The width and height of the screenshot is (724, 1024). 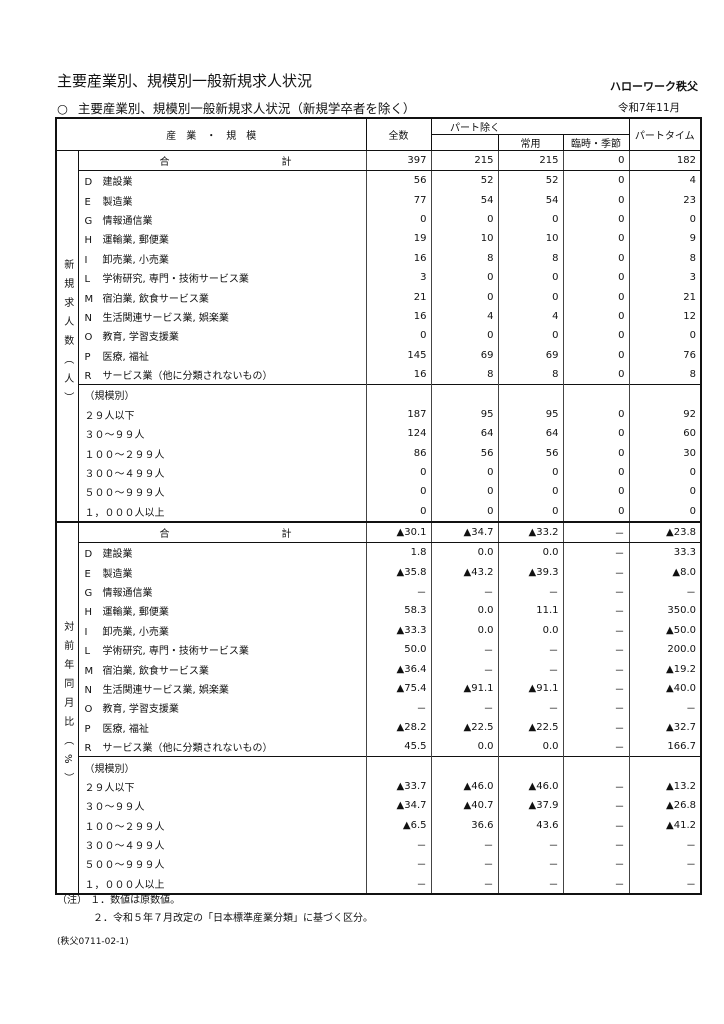 What do you see at coordinates (398, 669) in the screenshot?
I see `value-cell: ▲36.4` at bounding box center [398, 669].